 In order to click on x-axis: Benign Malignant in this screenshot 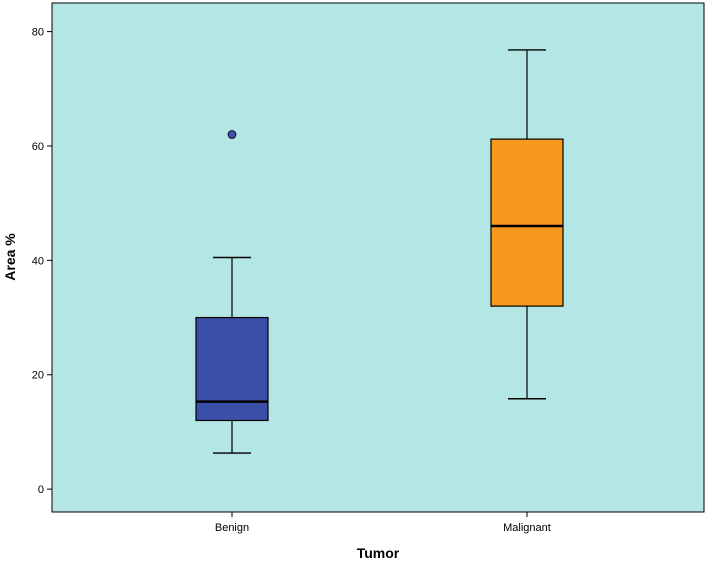, I will do `click(383, 523)`.